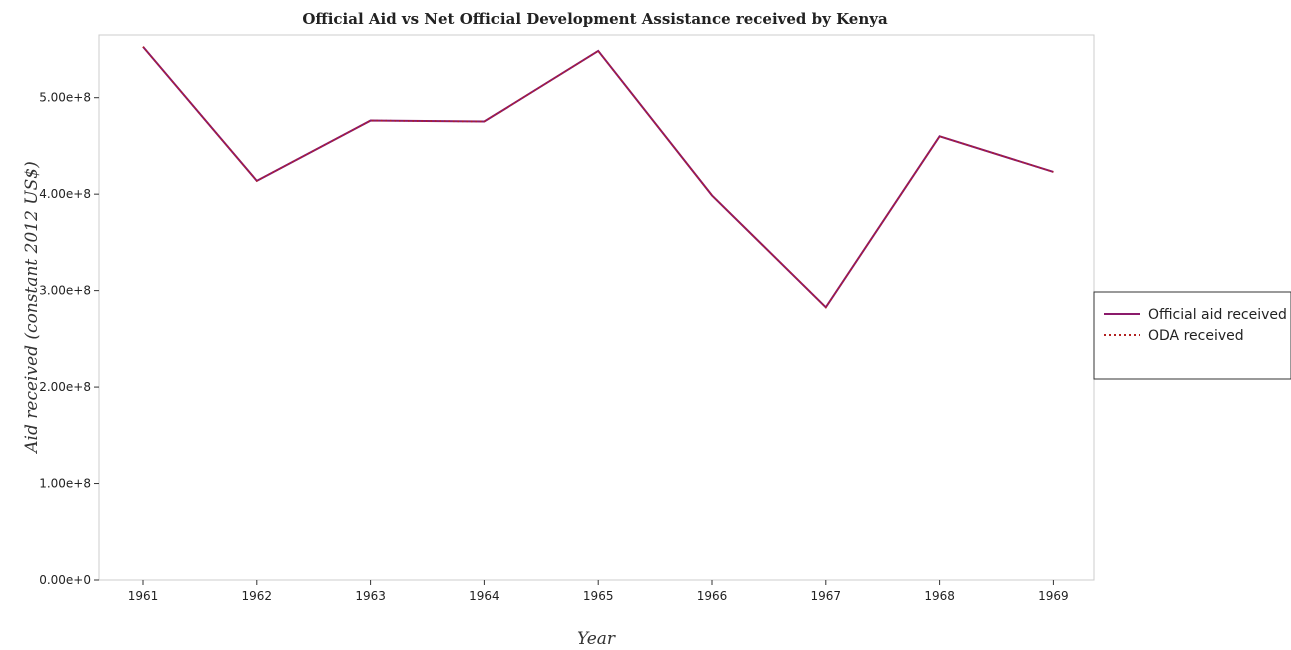  I want to click on legend-label-oda: ODA received, so click(1196, 336).